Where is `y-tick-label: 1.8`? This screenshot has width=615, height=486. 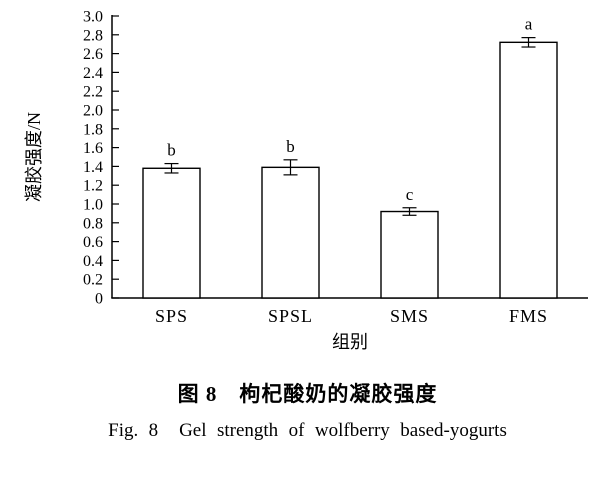 y-tick-label: 1.8 is located at coordinates (93, 129).